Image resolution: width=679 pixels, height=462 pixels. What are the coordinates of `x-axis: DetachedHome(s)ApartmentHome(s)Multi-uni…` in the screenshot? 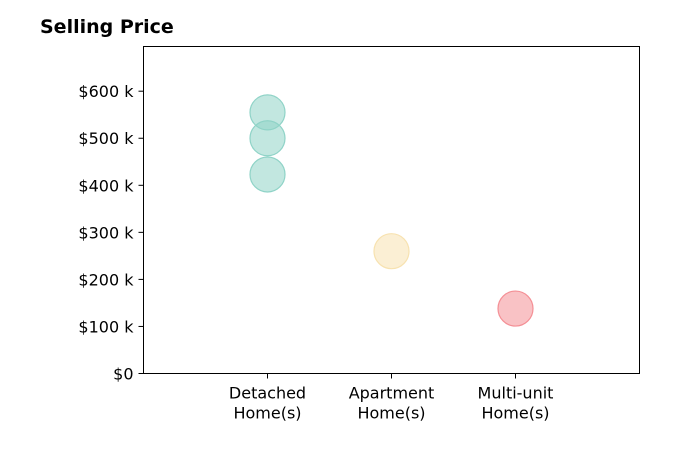 It's located at (391, 398).